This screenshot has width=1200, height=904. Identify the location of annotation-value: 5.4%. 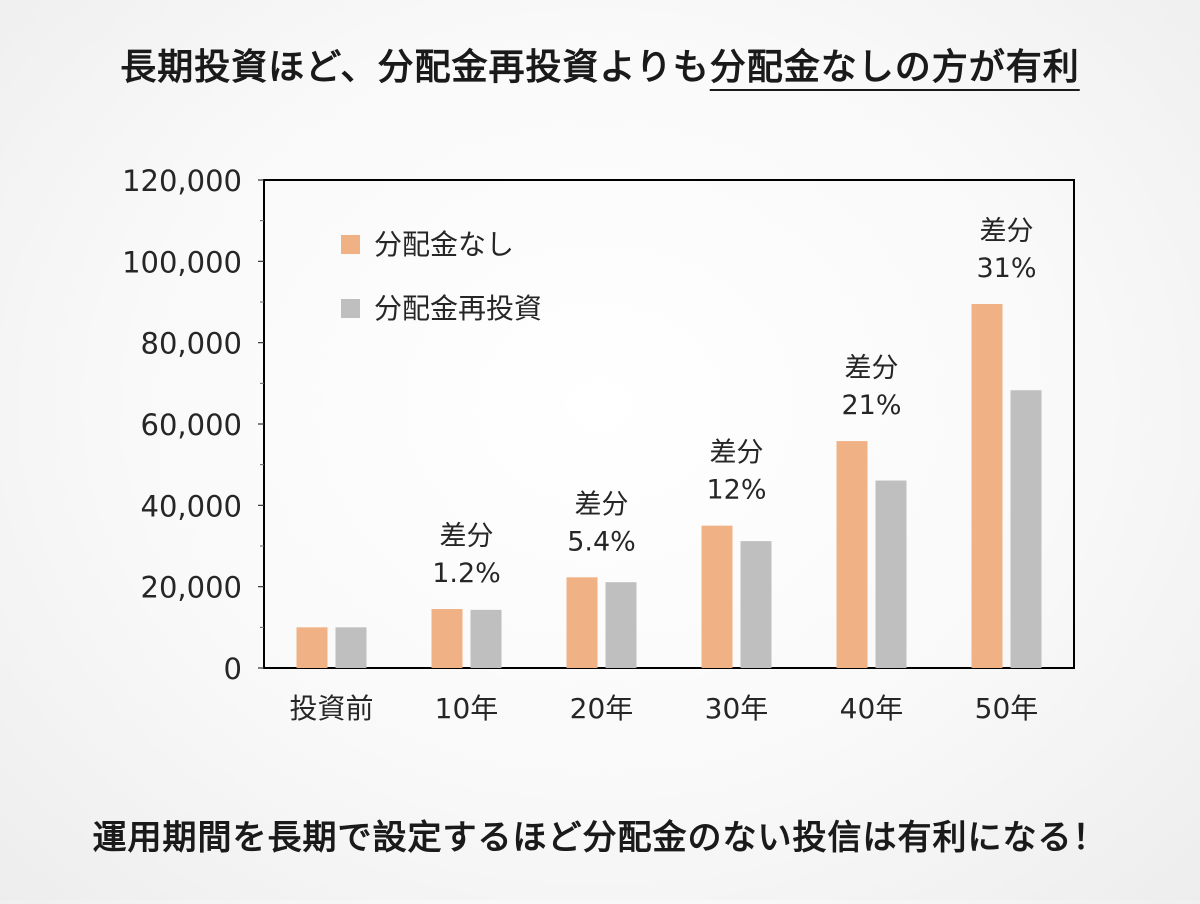
(601, 541).